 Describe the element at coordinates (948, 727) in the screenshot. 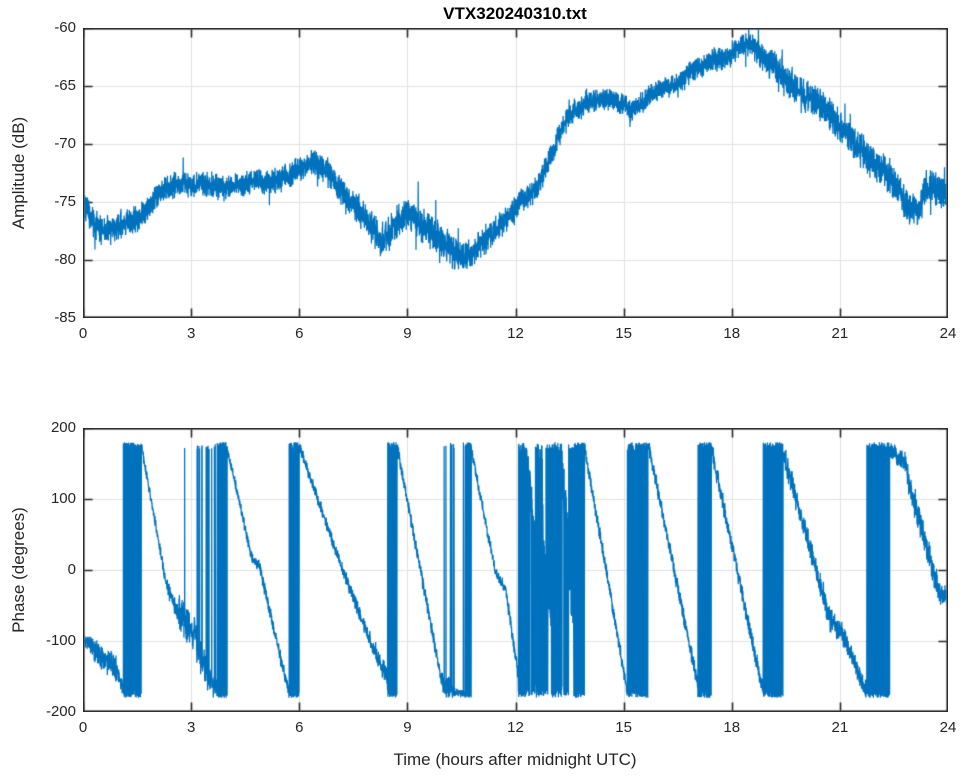

I see `phase-xtick-label: 24` at that location.